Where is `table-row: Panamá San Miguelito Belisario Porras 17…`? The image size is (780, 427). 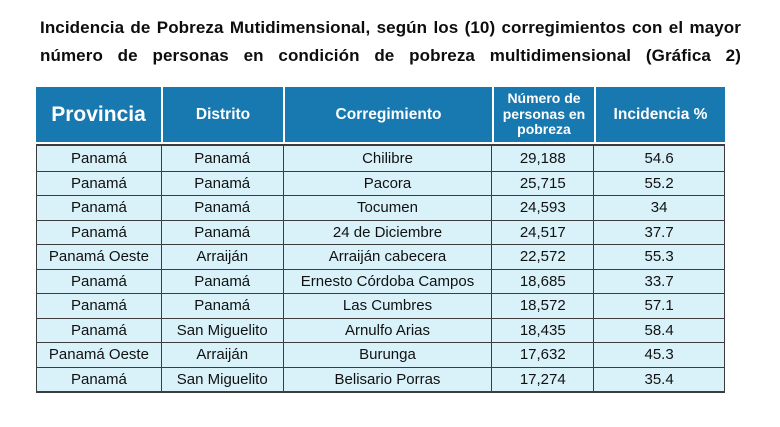
table-row: Panamá San Miguelito Belisario Porras 17… is located at coordinates (380, 378).